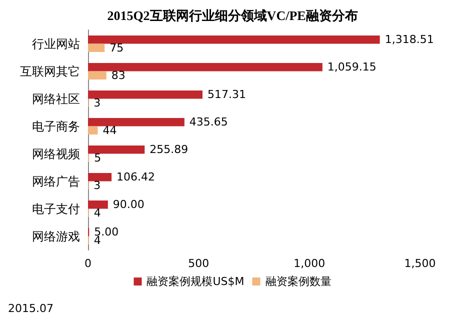 This screenshot has width=465, height=320. I want to click on y-tick-label: 网络社区, so click(56, 99).